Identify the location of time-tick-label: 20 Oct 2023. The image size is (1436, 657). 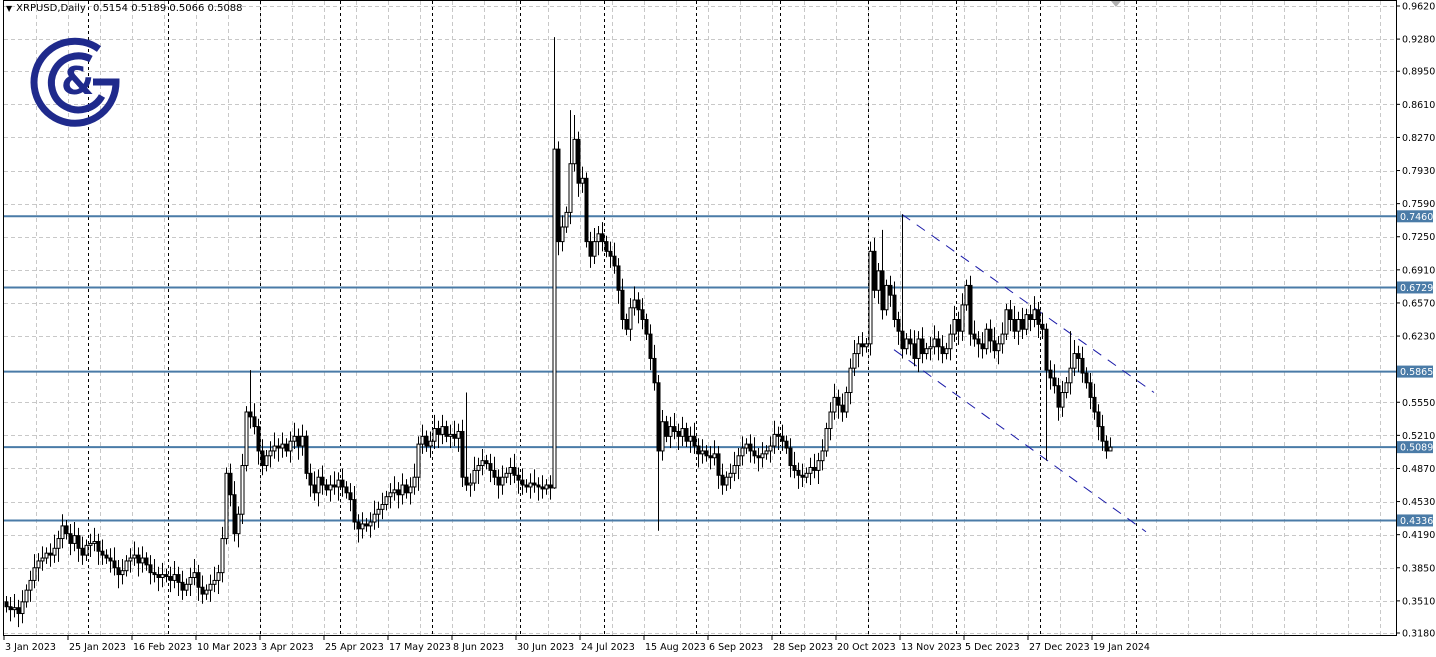
(866, 647).